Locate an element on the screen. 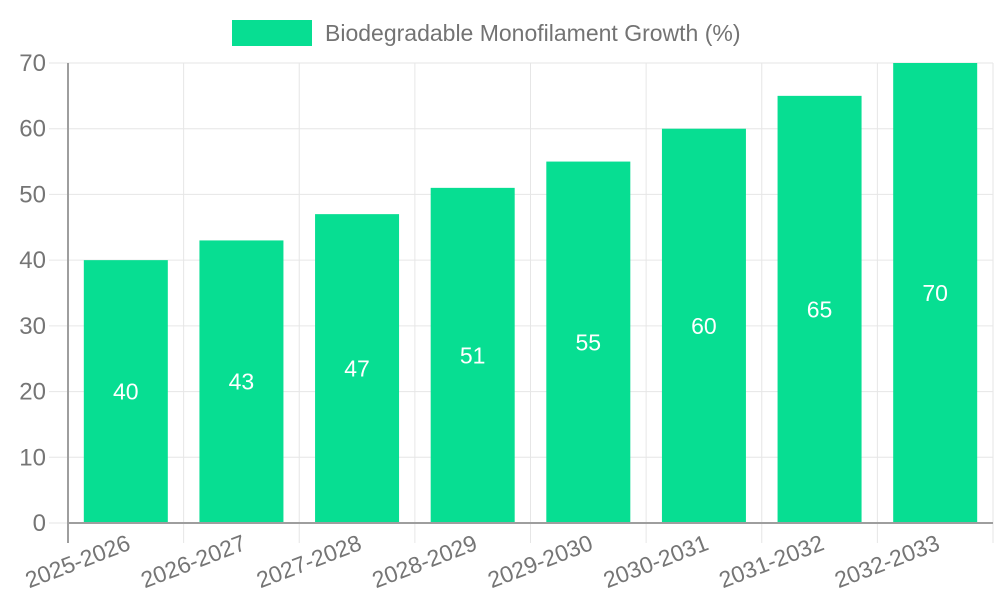  x-tick-label: 2031-2032 is located at coordinates (771, 561).